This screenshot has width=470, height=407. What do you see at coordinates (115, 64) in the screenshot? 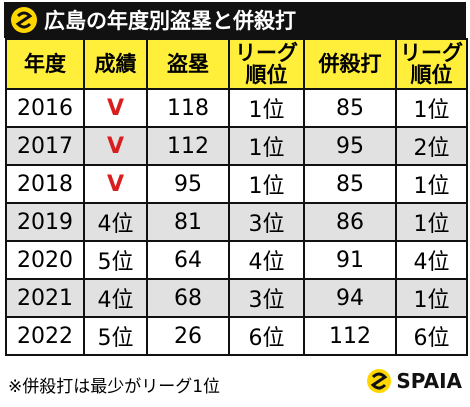
I see `column-header: 成績` at bounding box center [115, 64].